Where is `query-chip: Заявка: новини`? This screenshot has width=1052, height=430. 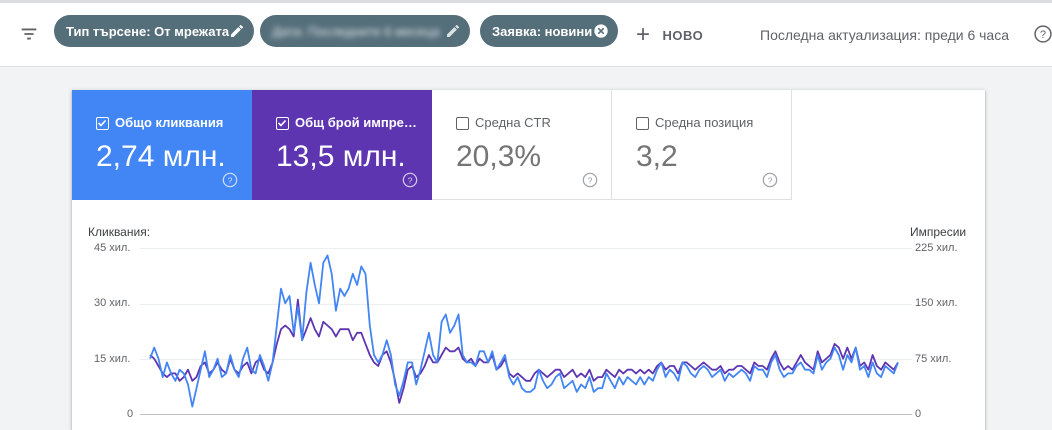
query-chip: Заявка: новини is located at coordinates (549, 31).